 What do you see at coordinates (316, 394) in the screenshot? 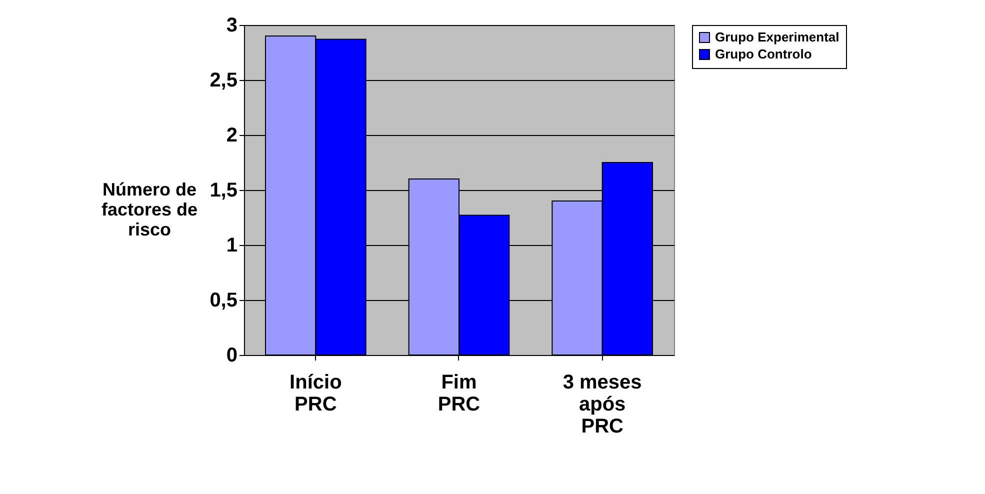
I see `x-tick-label: Início PRC` at bounding box center [316, 394].